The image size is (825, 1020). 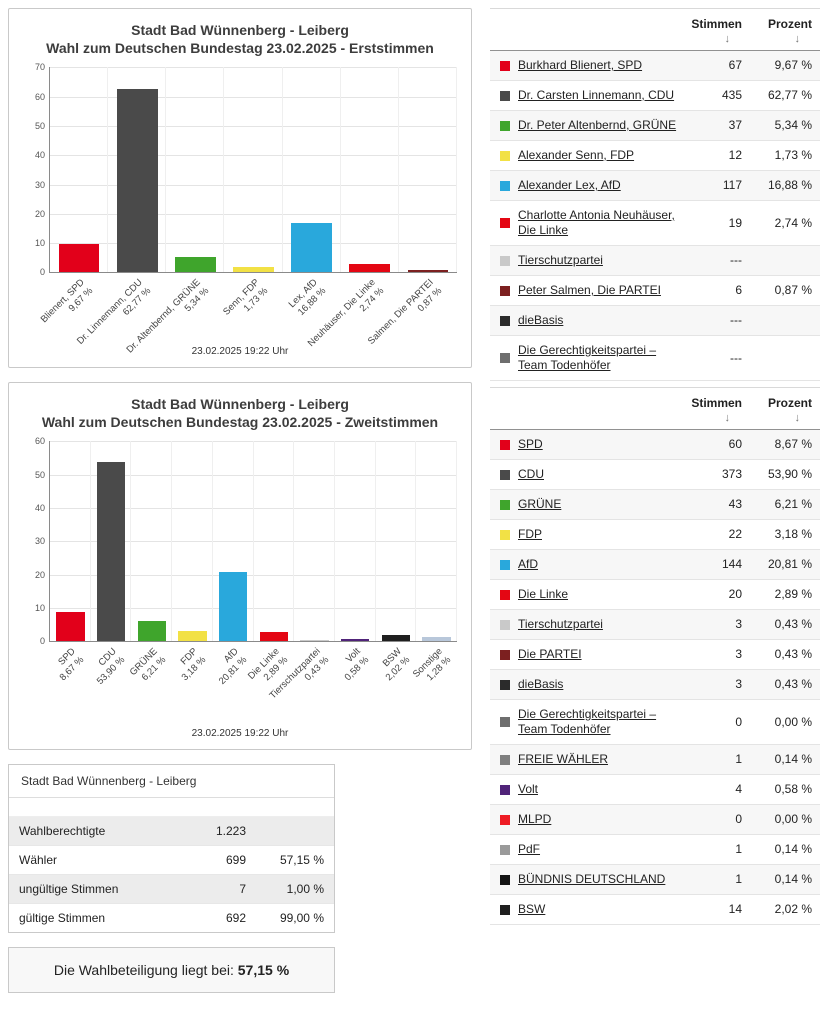 I want to click on summary-label: Wahlberechtigte, so click(x=62, y=831).